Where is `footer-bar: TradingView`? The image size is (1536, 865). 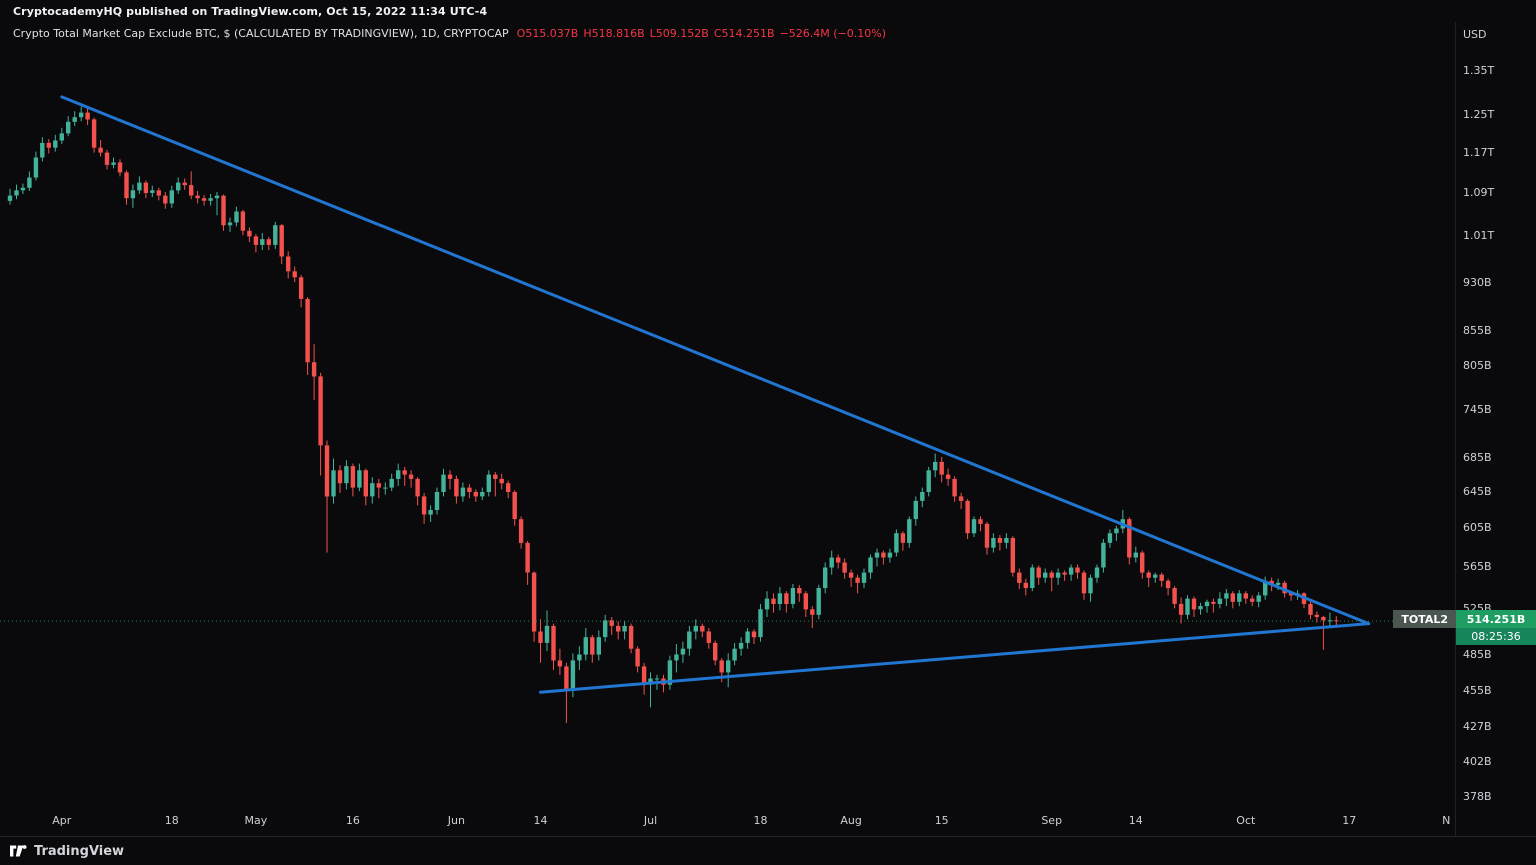 footer-bar: TradingView is located at coordinates (768, 850).